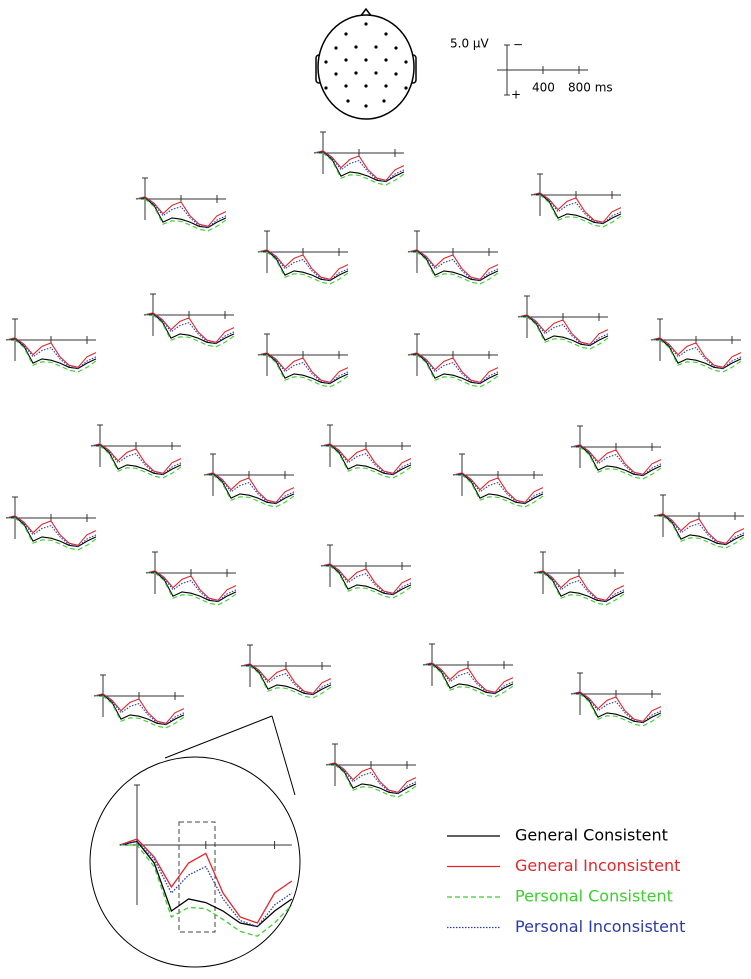 Image resolution: width=751 pixels, height=979 pixels. Describe the element at coordinates (591, 835) in the screenshot. I see `legend-label: General Consistent` at that location.